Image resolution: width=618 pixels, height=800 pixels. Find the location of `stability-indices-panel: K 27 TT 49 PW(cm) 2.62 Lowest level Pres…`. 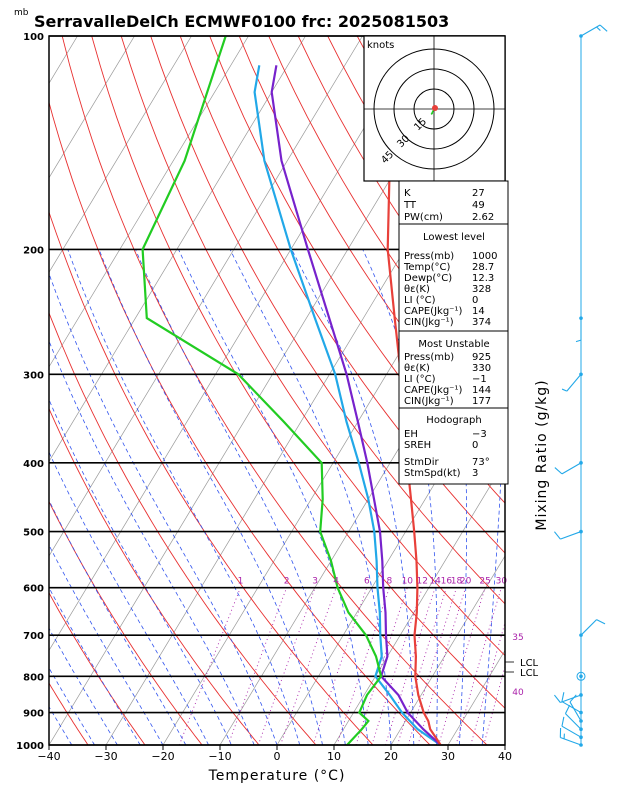

stability-indices-panel: K 27 TT 49 PW(cm) 2.62 Lowest level Pres… is located at coordinates (453, 332).